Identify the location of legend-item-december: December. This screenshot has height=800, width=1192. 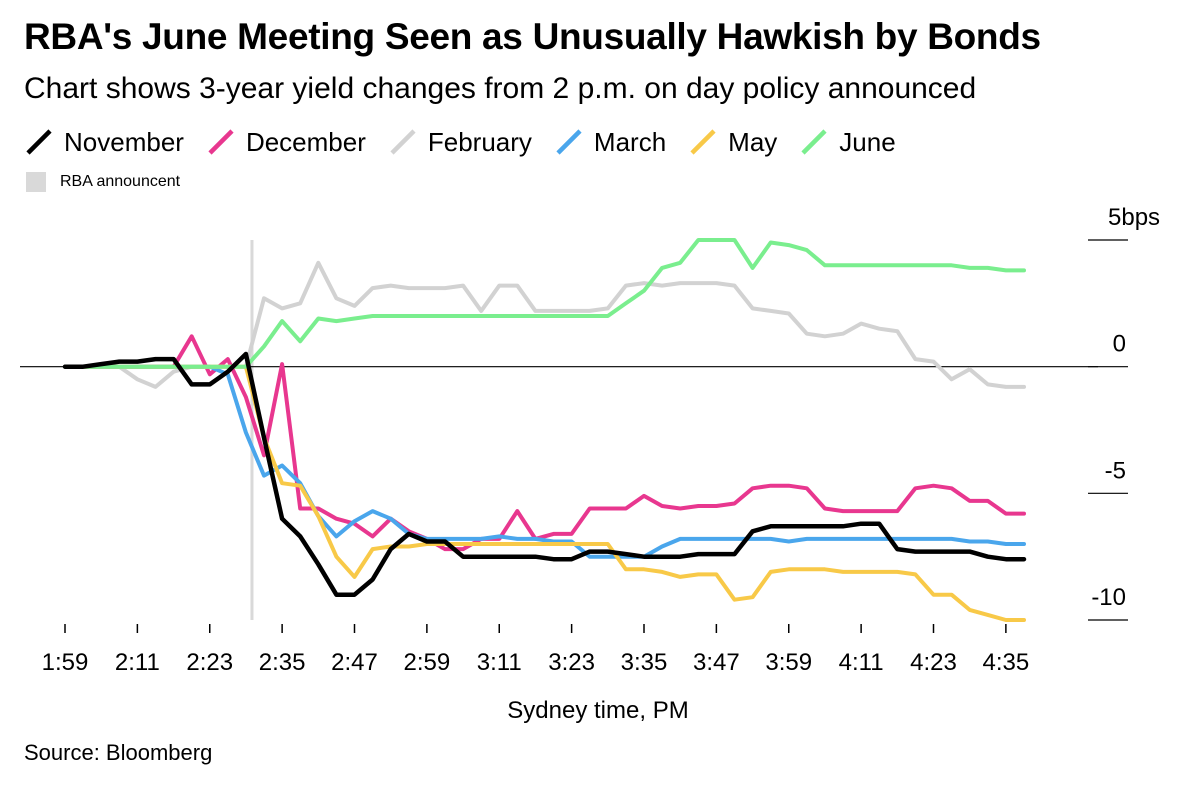
(286, 142).